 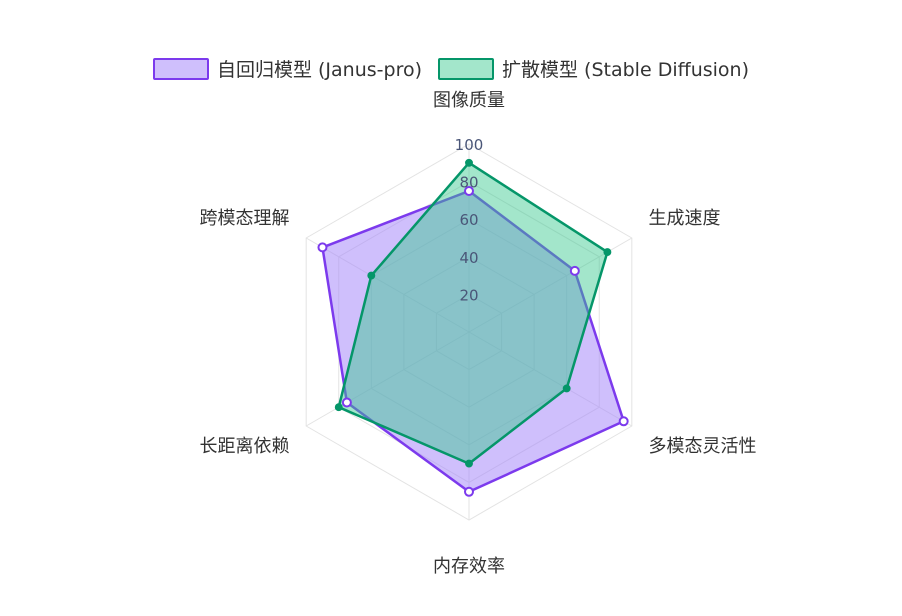 I want to click on axis-label: 跨模态理解, so click(x=245, y=218).